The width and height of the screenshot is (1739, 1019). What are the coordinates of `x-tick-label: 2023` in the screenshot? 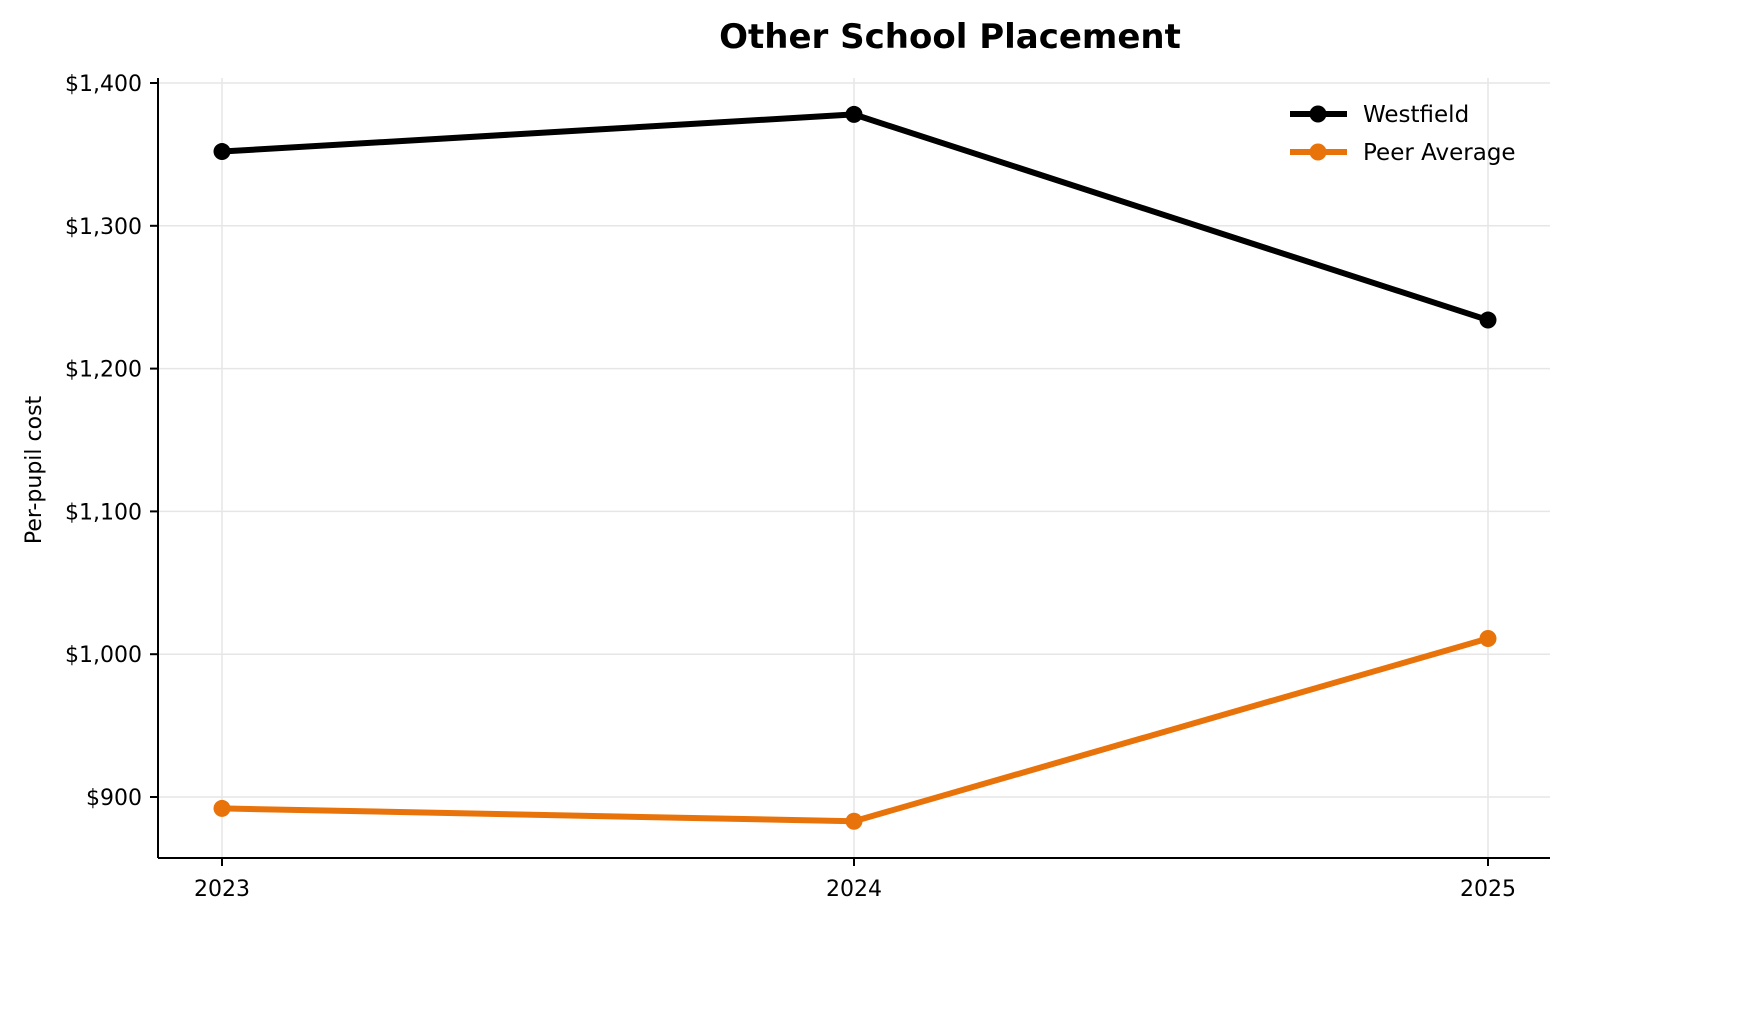 It's located at (222, 889).